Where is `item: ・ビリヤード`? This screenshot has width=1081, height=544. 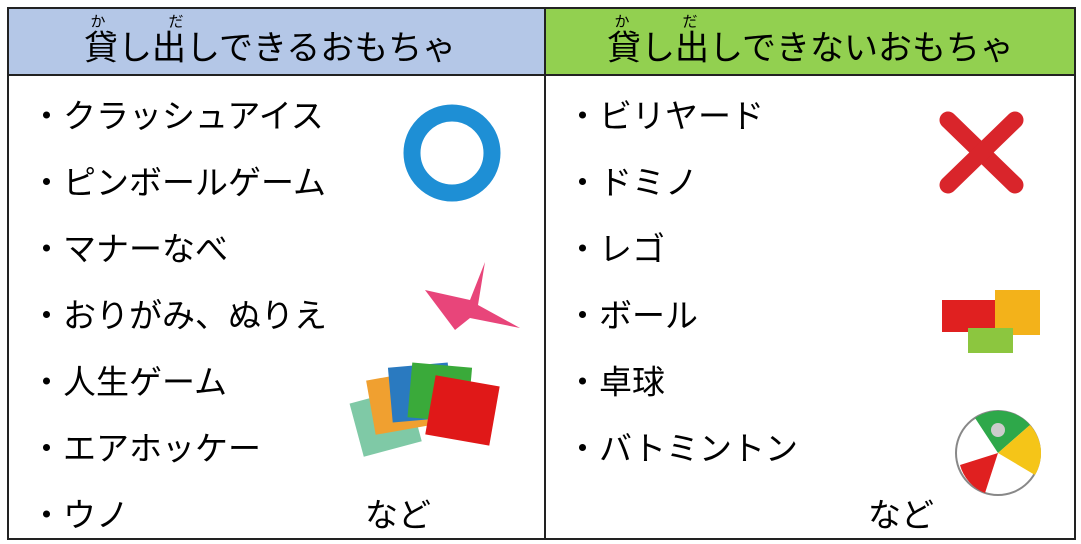 item: ・ビリヤード is located at coordinates (665, 116).